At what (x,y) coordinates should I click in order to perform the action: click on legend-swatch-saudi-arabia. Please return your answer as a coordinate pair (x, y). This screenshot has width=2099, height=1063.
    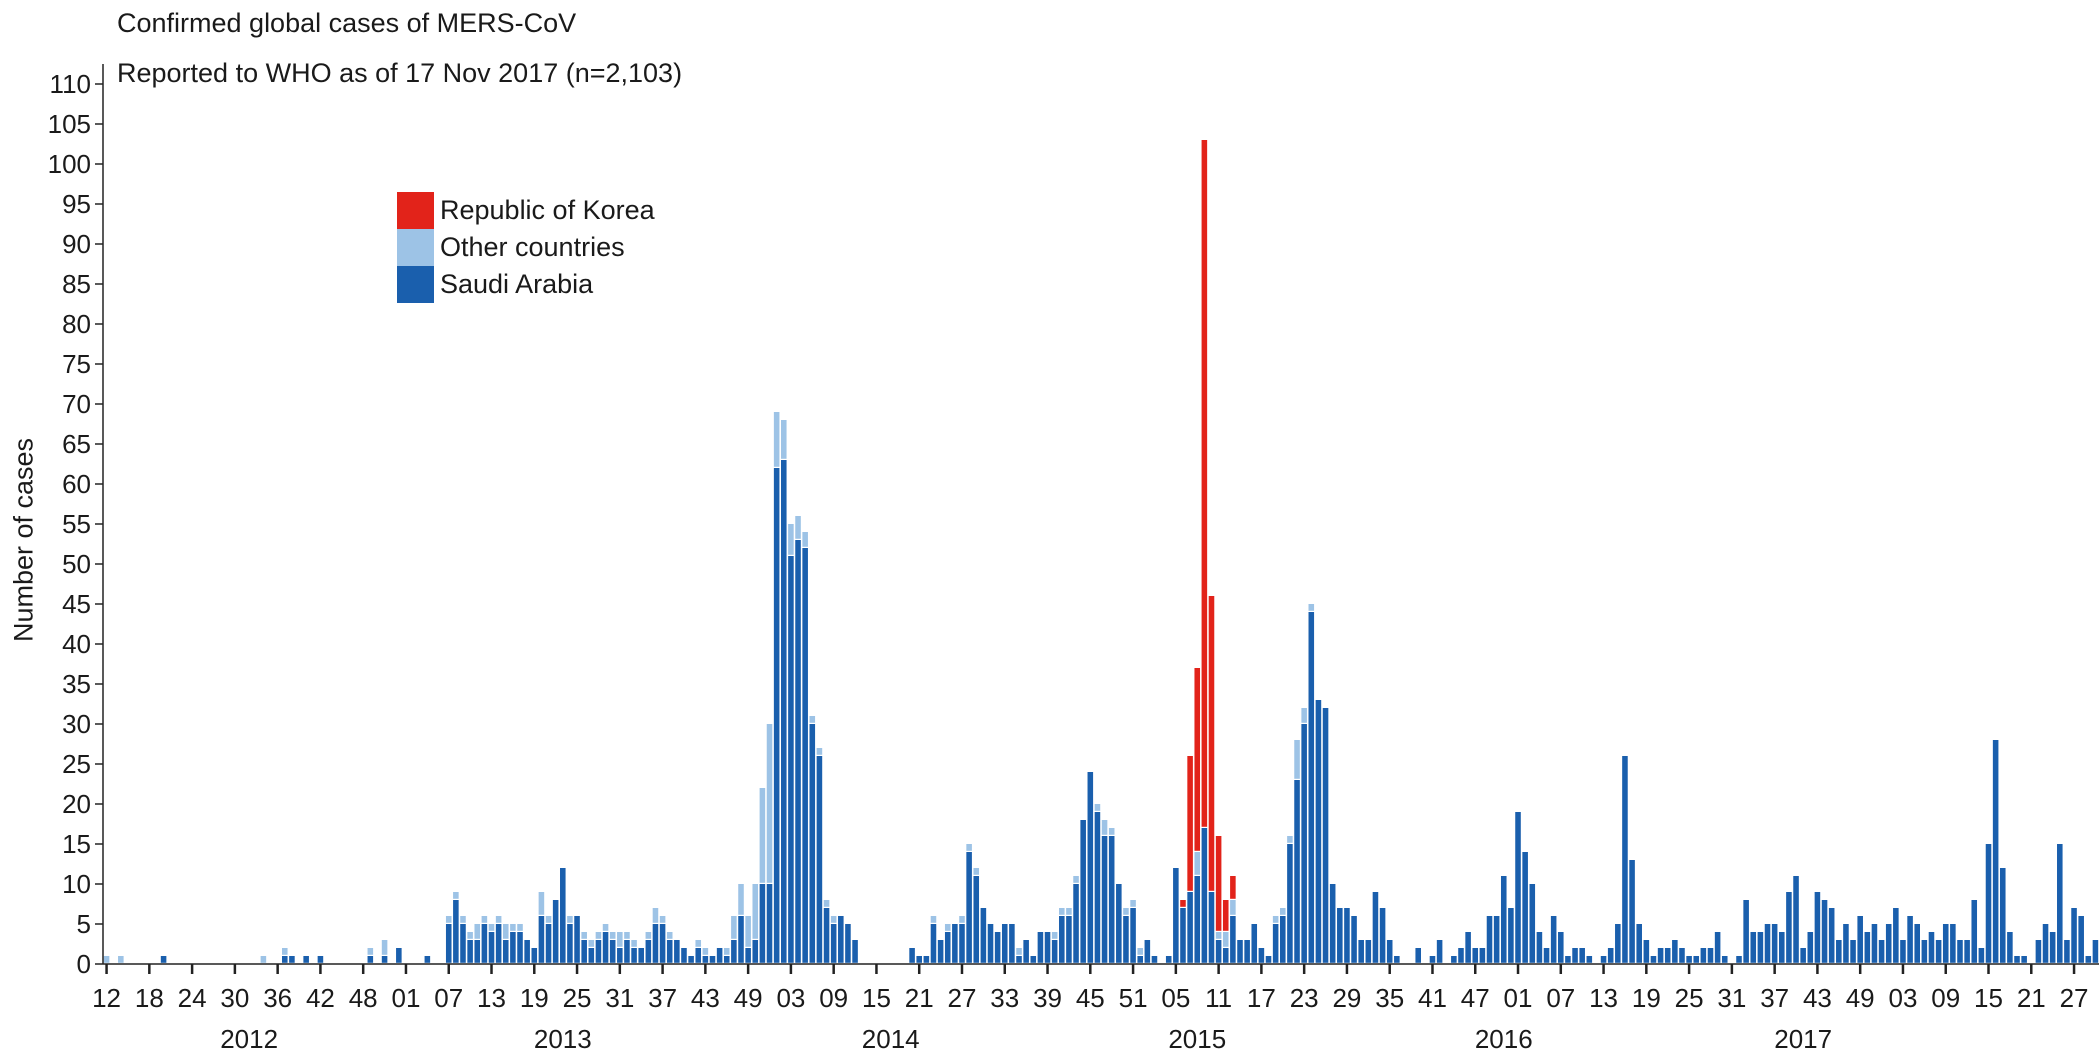
    Looking at the image, I should click on (415, 284).